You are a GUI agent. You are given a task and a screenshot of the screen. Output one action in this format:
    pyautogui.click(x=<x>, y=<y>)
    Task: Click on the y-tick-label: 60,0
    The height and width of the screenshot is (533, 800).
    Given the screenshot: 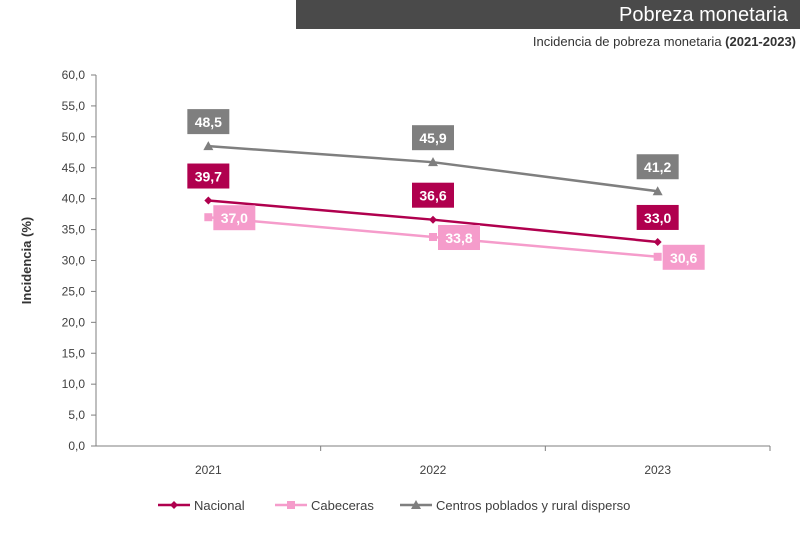 What is the action you would take?
    pyautogui.click(x=74, y=75)
    